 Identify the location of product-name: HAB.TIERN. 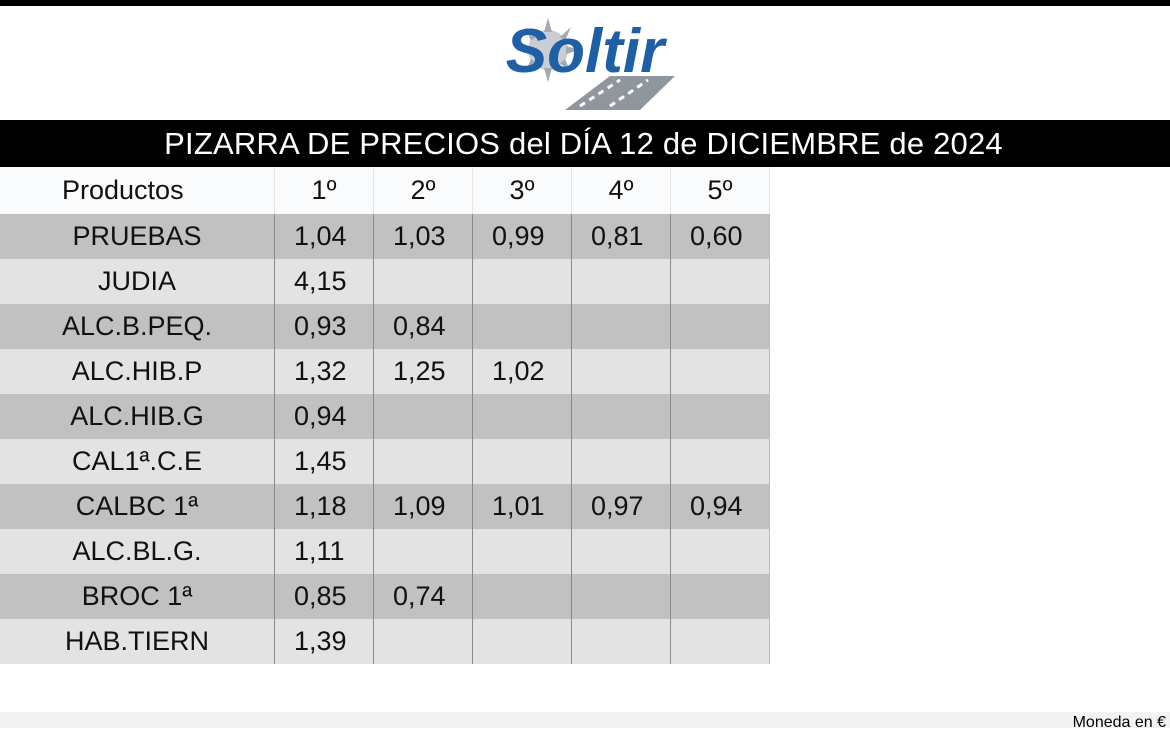
(137, 641).